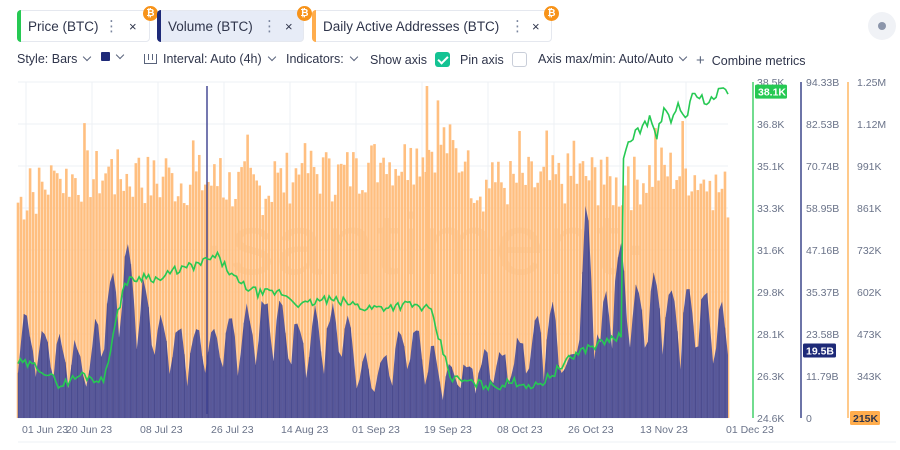 The width and height of the screenshot is (900, 450). I want to click on color-swatch, so click(105, 56).